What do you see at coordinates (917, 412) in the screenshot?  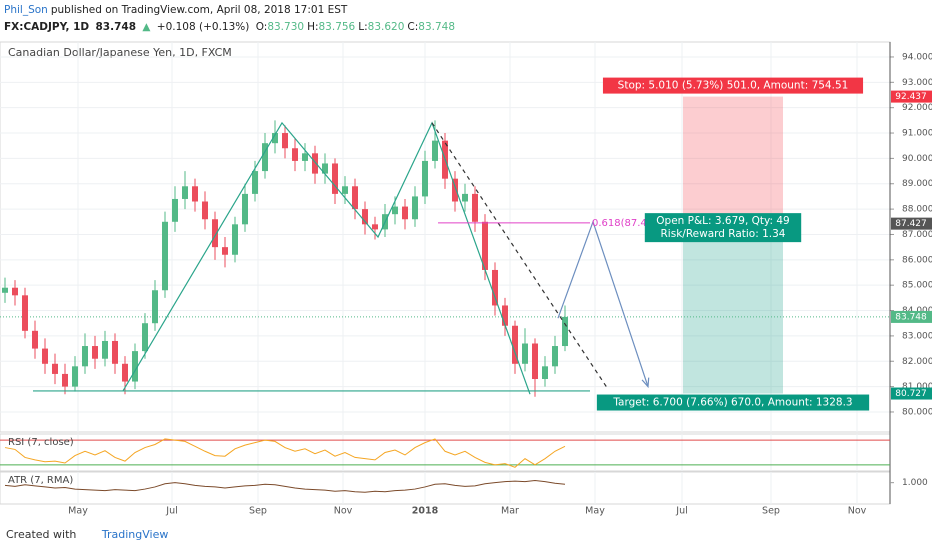 I see `y-tick-label: 80.000` at bounding box center [917, 412].